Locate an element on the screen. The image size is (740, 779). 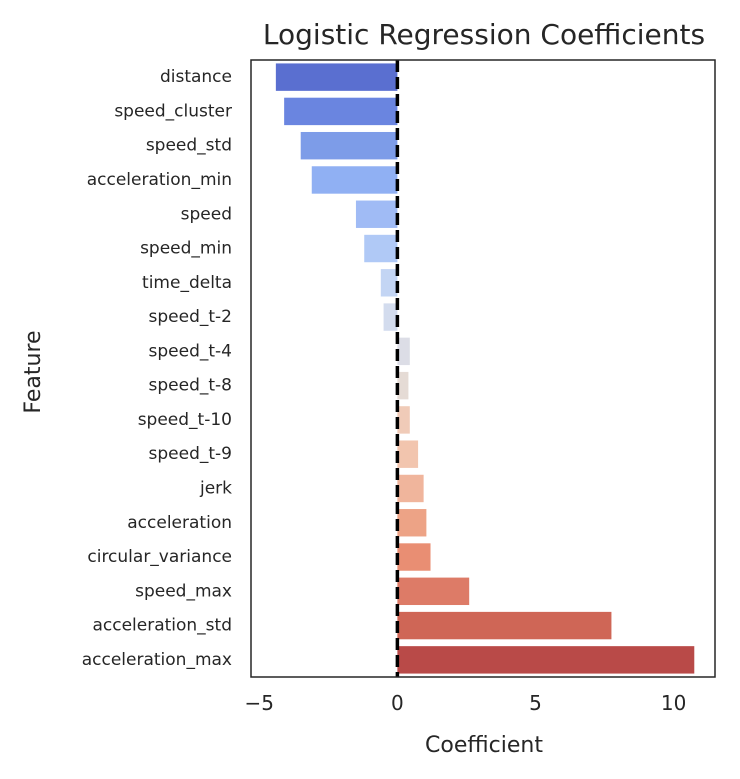
y-tick-label: distance is located at coordinates (196, 77).